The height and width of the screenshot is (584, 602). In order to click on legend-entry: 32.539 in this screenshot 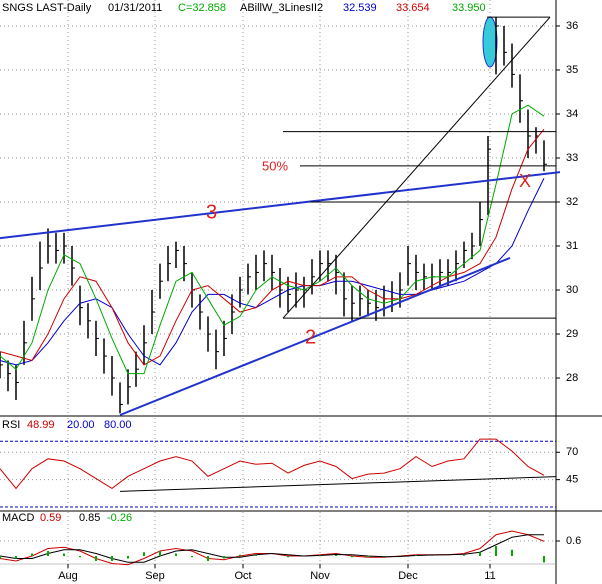, I will do `click(360, 8)`.